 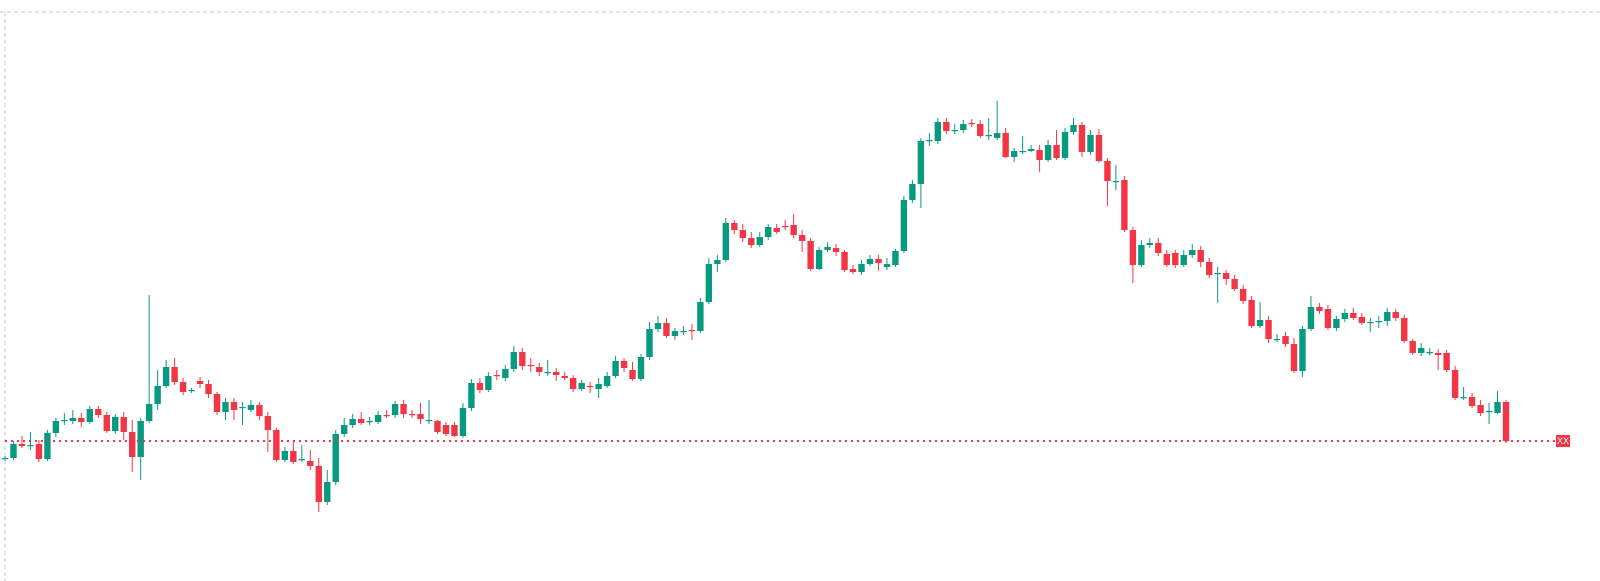 I want to click on last-price-box, so click(x=1563, y=441).